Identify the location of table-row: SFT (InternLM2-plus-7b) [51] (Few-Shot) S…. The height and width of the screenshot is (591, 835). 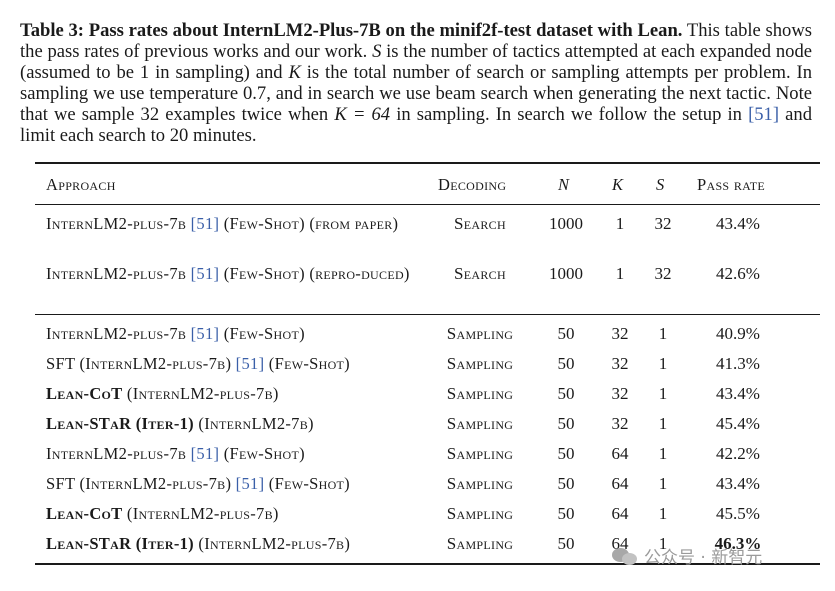
(417, 489).